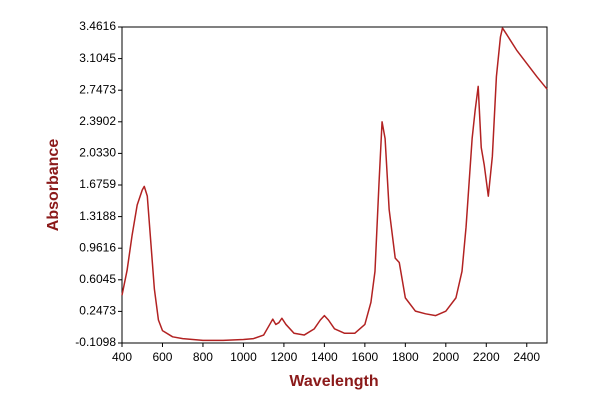  I want to click on x-tick-label: 1200, so click(284, 357).